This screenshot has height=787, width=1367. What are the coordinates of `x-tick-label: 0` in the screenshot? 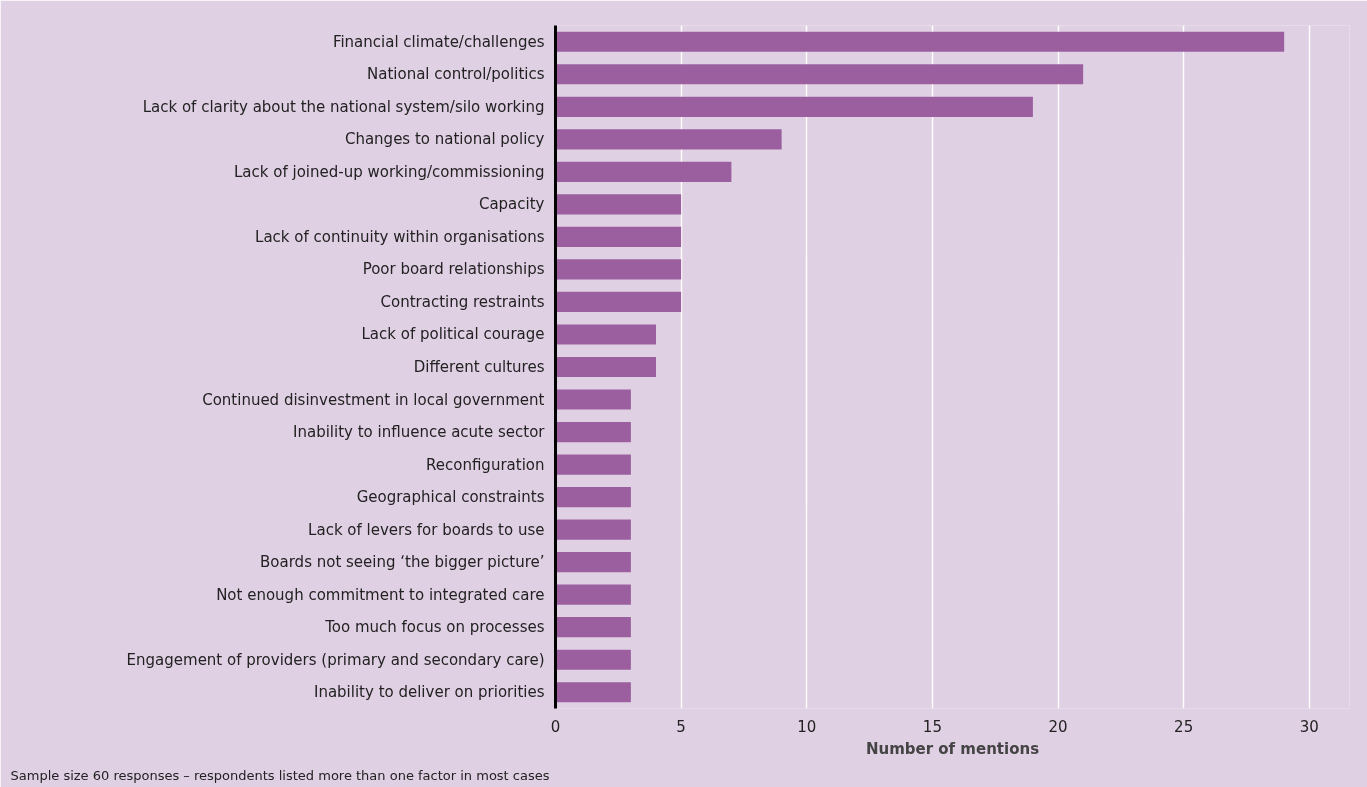 It's located at (555, 726).